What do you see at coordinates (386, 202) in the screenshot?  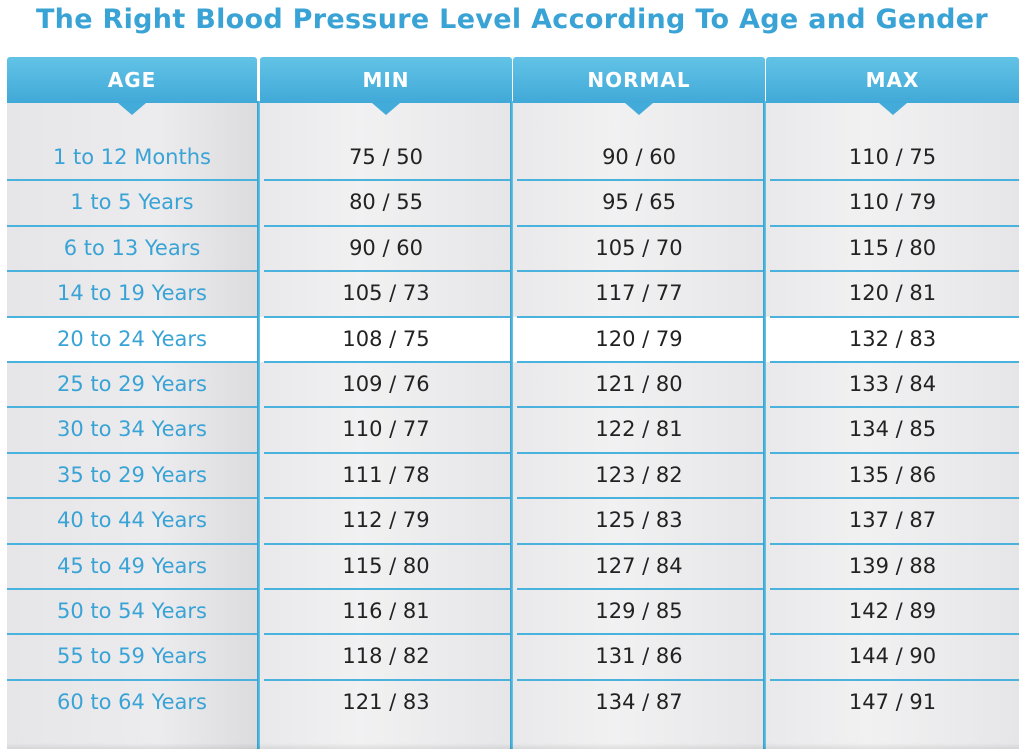 I see `bp-value-min: 80 / 55` at bounding box center [386, 202].